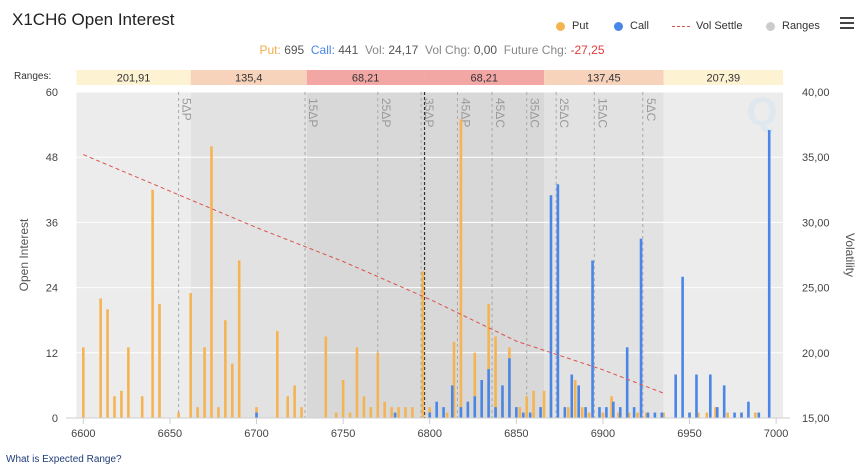 This screenshot has height=466, width=864. What do you see at coordinates (500, 113) in the screenshot?
I see `delta-label-5: 45ΔC` at bounding box center [500, 113].